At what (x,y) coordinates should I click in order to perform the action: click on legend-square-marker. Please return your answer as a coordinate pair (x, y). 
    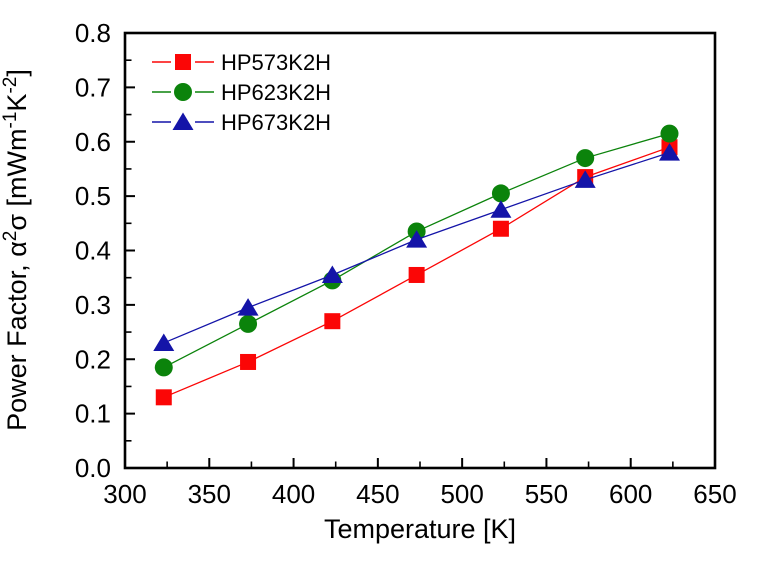
    Looking at the image, I should click on (183, 62).